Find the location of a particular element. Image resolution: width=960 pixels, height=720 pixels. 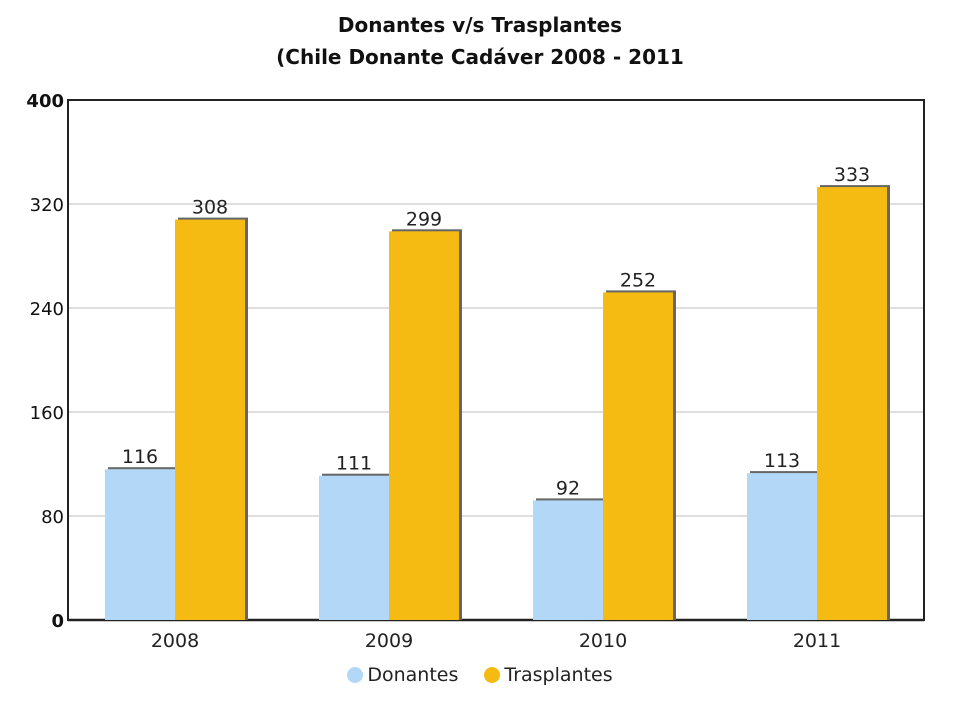

legend-item-donantes: Donantes is located at coordinates (402, 675).